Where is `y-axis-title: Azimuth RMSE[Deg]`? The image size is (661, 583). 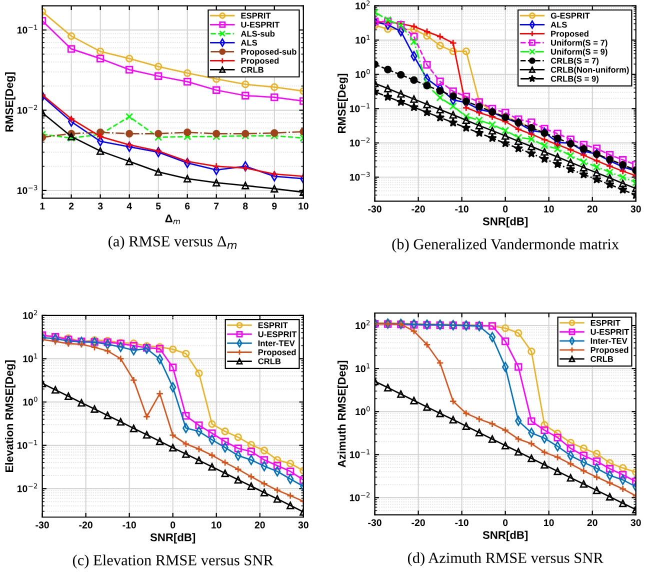
y-axis-title: Azimuth RMSE[Deg] is located at coordinates (343, 414).